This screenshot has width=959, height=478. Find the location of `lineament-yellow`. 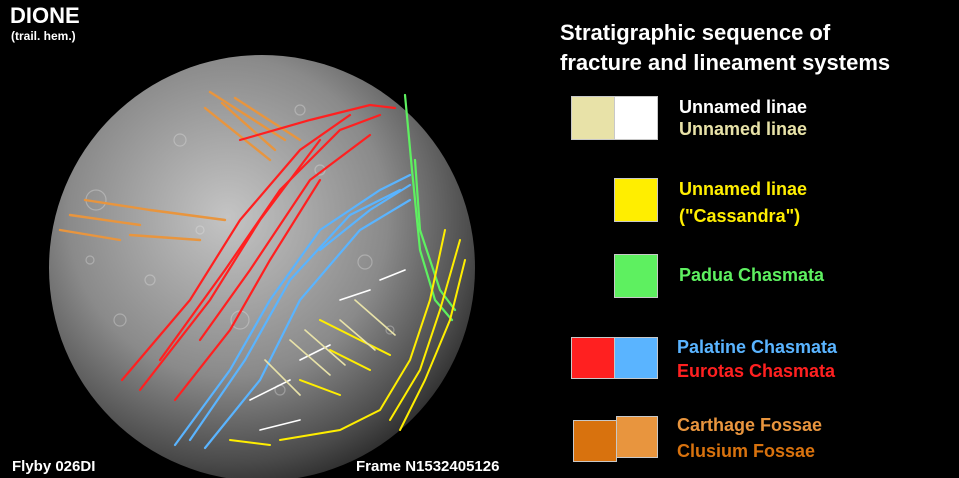

lineament-yellow is located at coordinates (347, 337).